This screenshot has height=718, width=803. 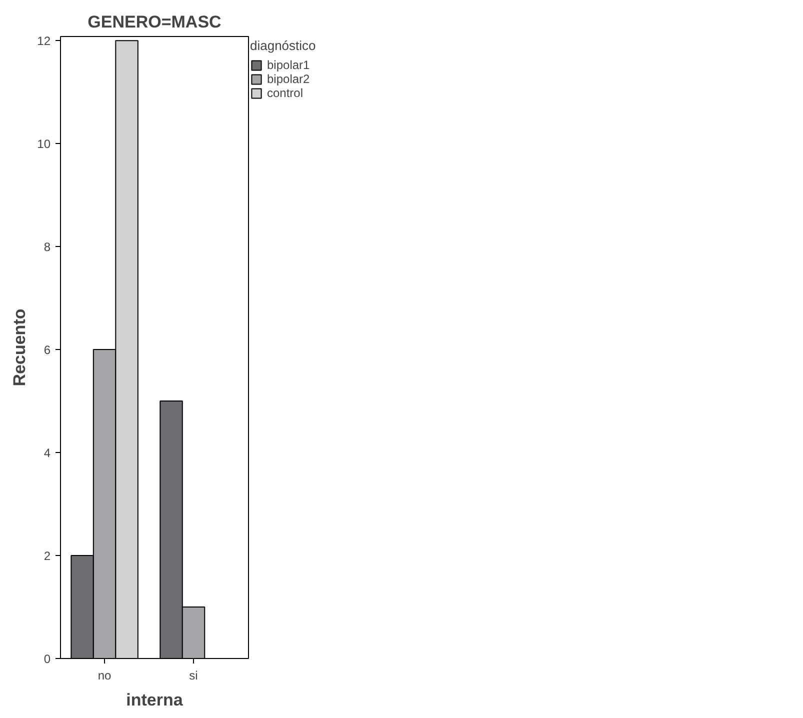 I want to click on y-tick-label: 10, so click(x=44, y=144).